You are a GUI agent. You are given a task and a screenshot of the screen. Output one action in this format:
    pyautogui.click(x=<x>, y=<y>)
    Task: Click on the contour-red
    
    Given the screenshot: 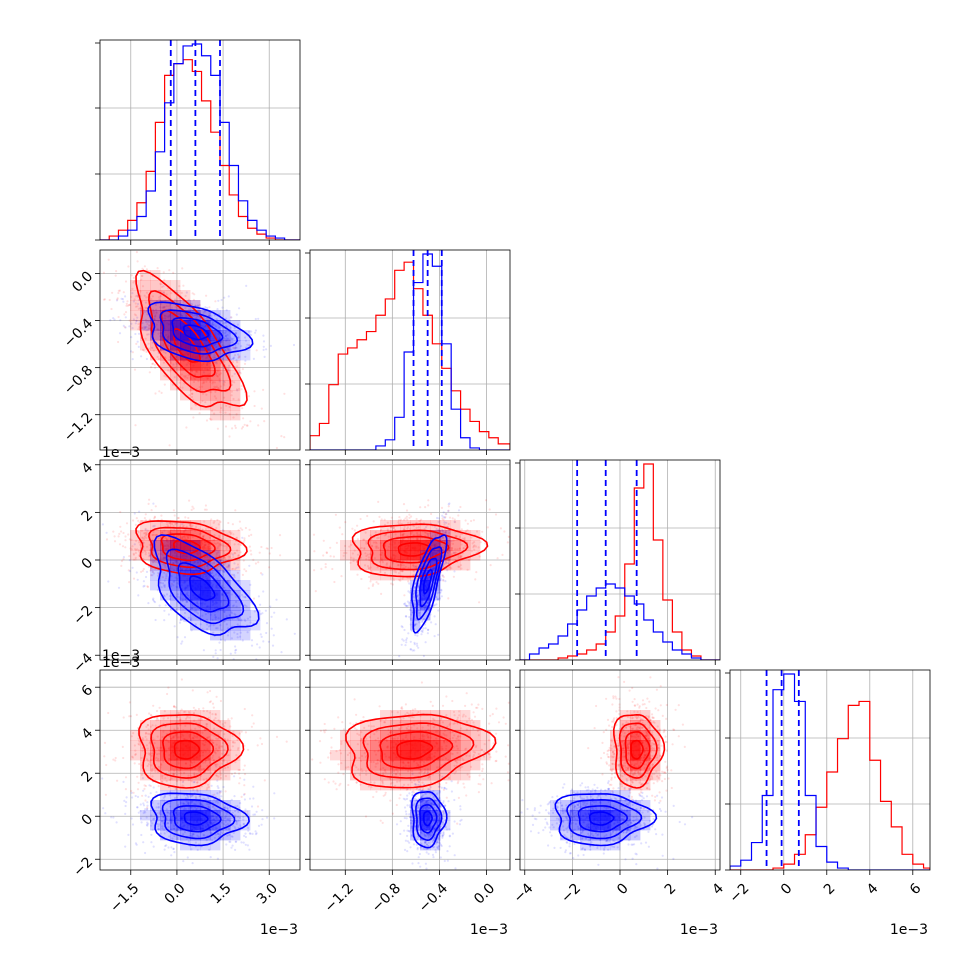 What is the action you would take?
    pyautogui.click(x=191, y=548)
    